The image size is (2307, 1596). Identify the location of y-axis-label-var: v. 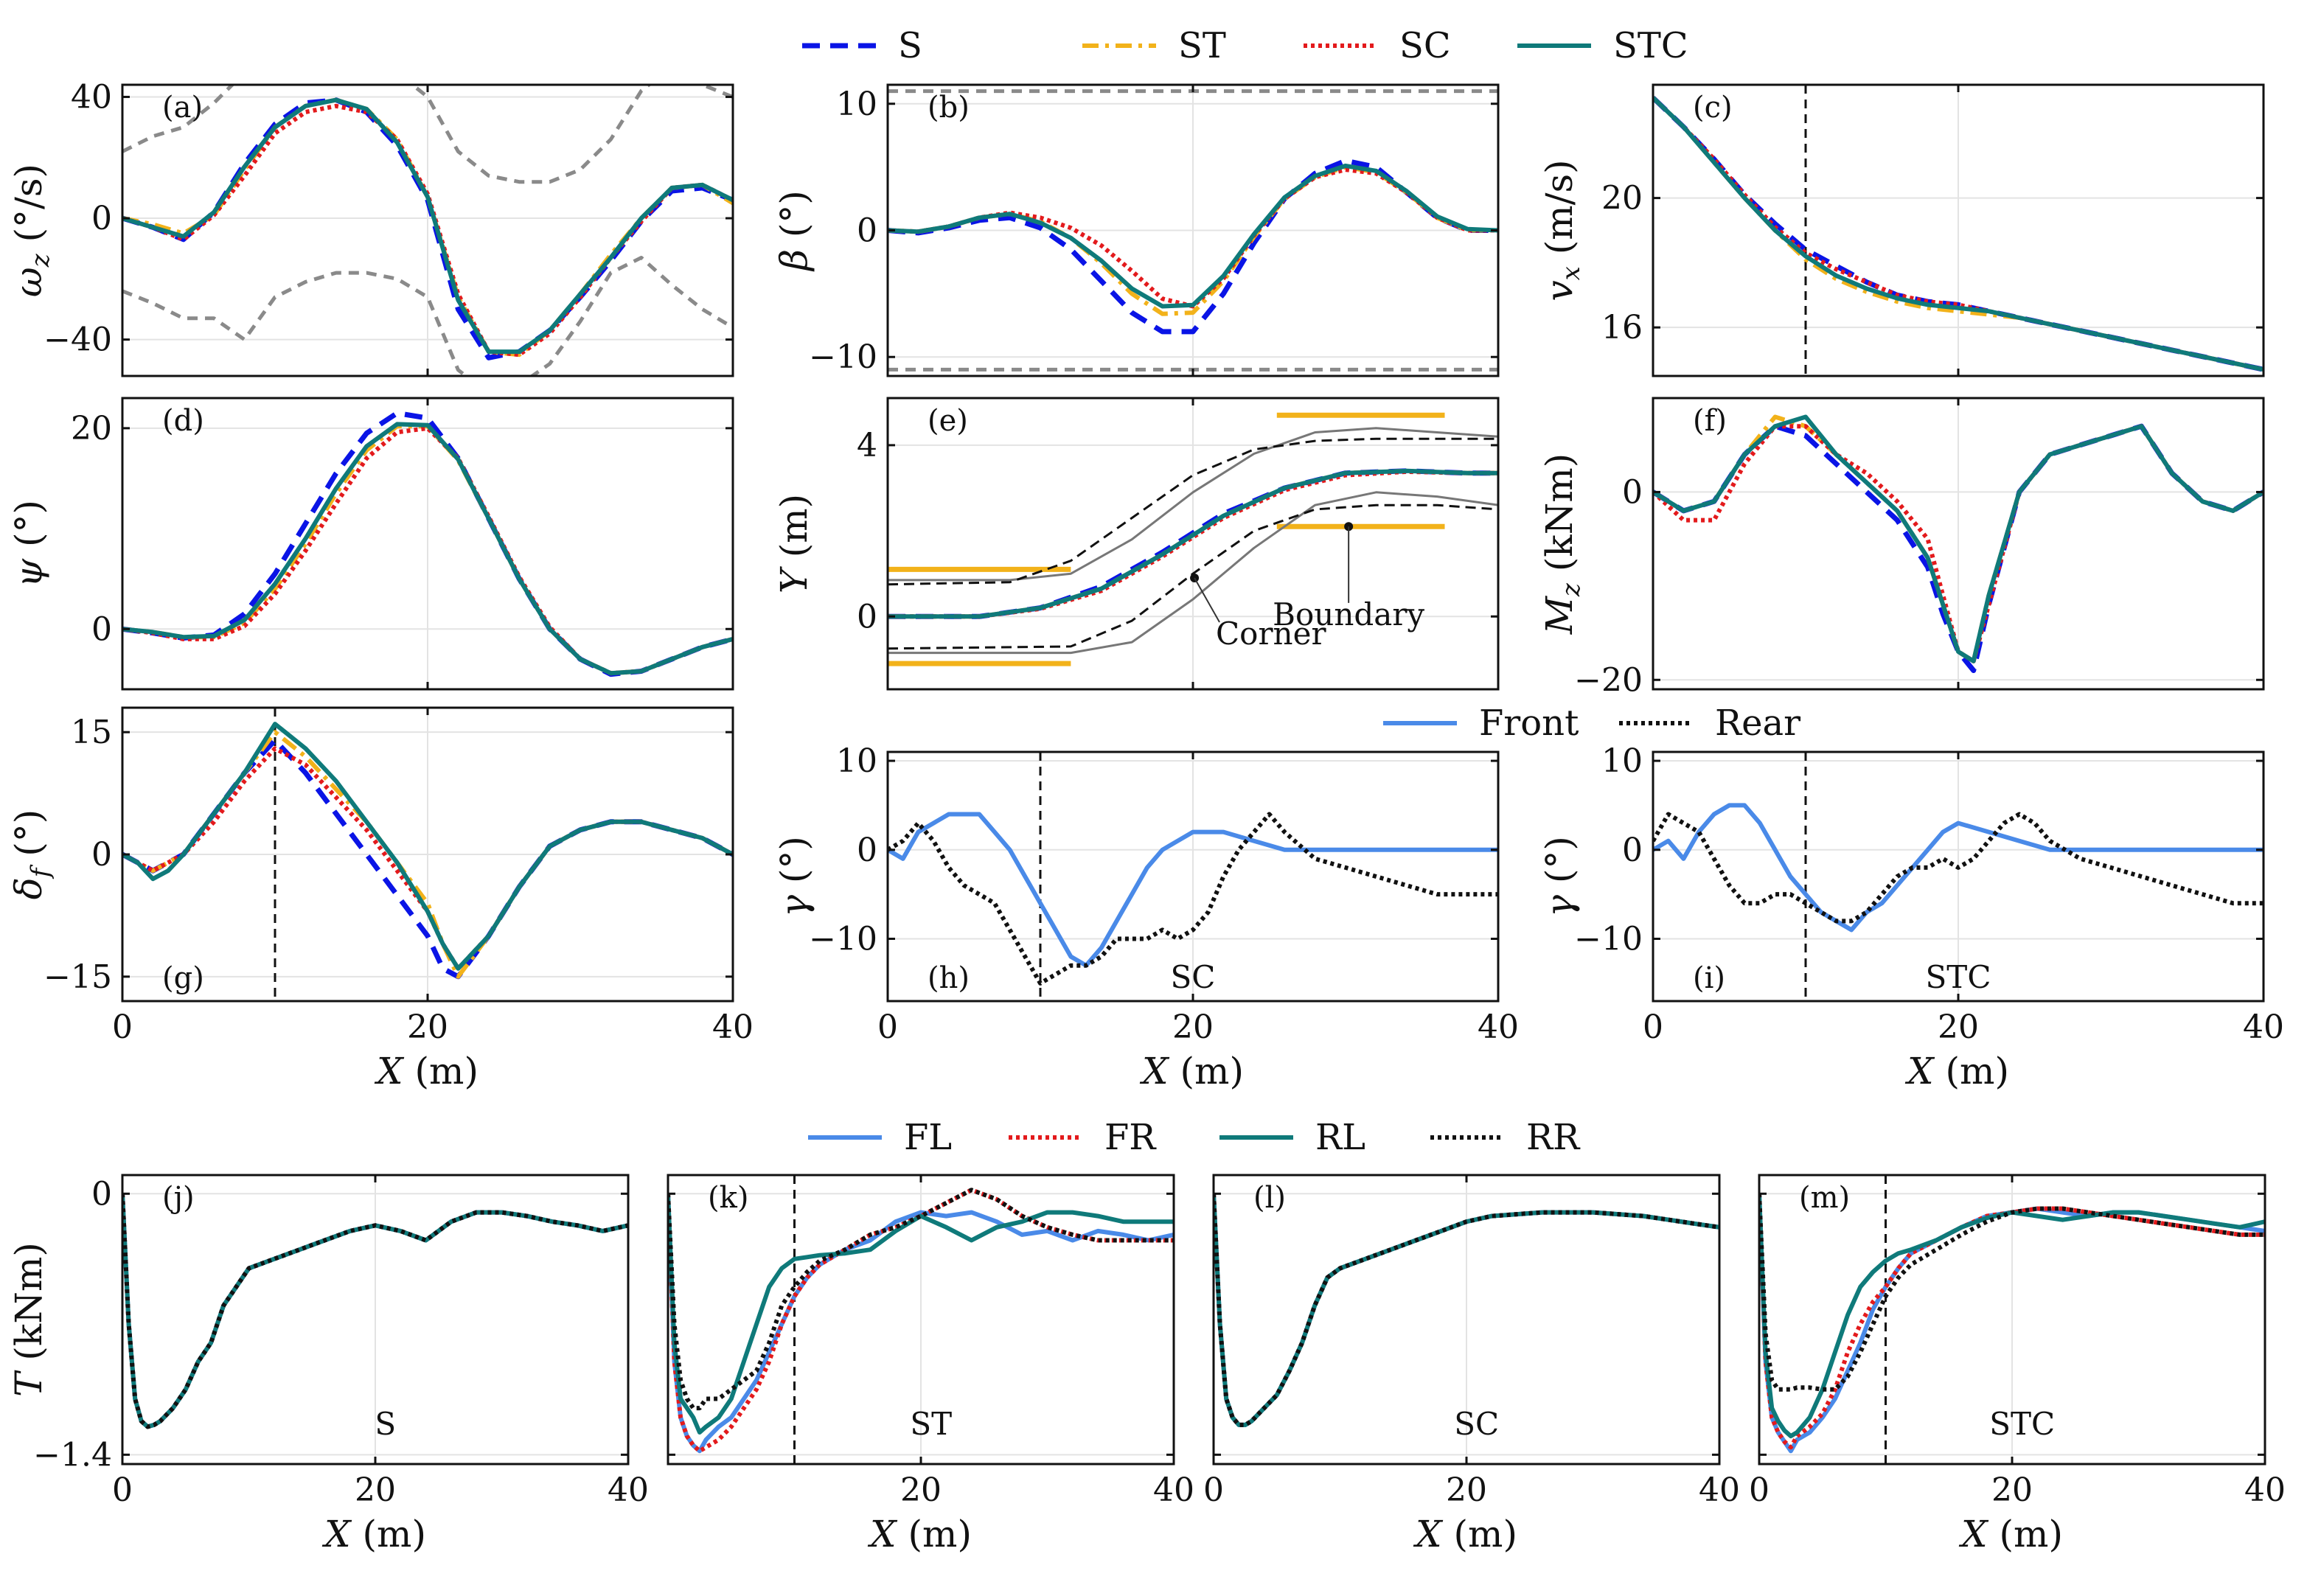
(1559, 291).